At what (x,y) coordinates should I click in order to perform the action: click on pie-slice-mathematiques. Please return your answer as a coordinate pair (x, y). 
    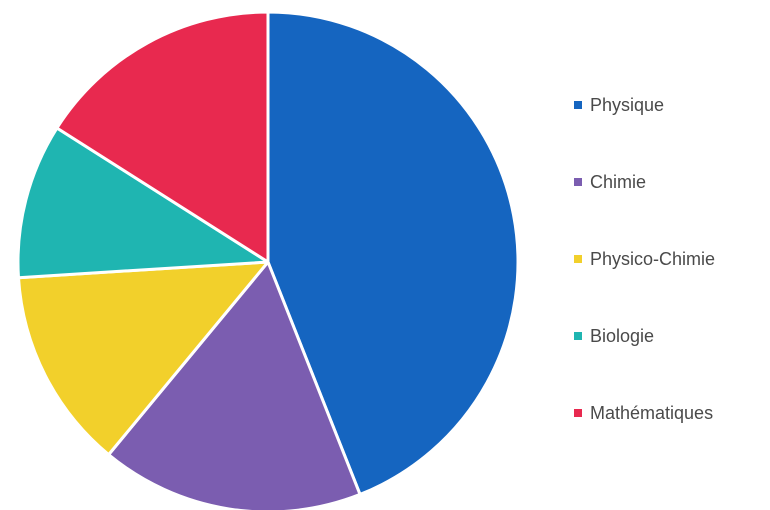
    Looking at the image, I should click on (162, 137).